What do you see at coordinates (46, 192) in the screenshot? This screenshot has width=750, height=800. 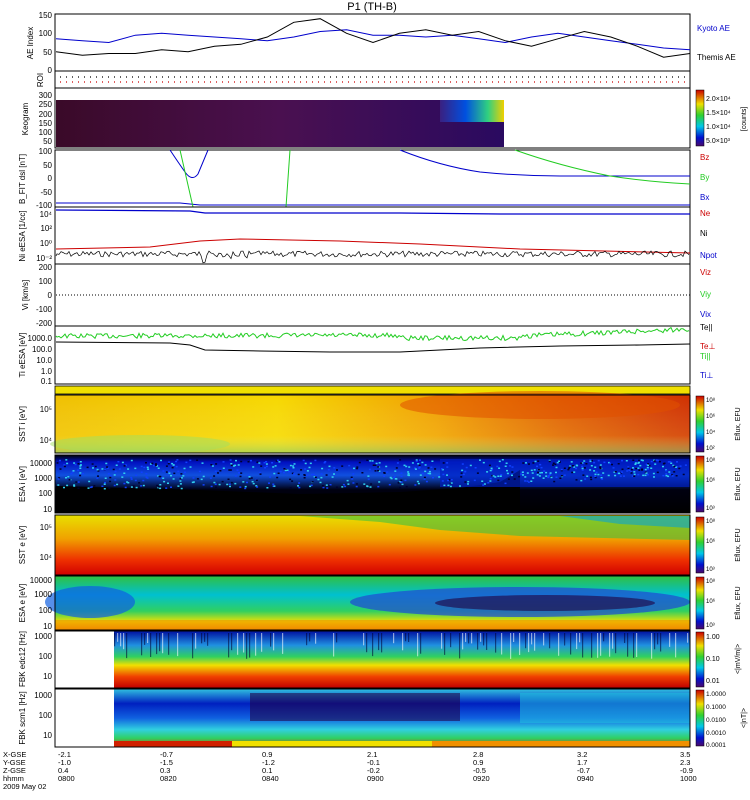 I see `y-tick-label: -50` at bounding box center [46, 192].